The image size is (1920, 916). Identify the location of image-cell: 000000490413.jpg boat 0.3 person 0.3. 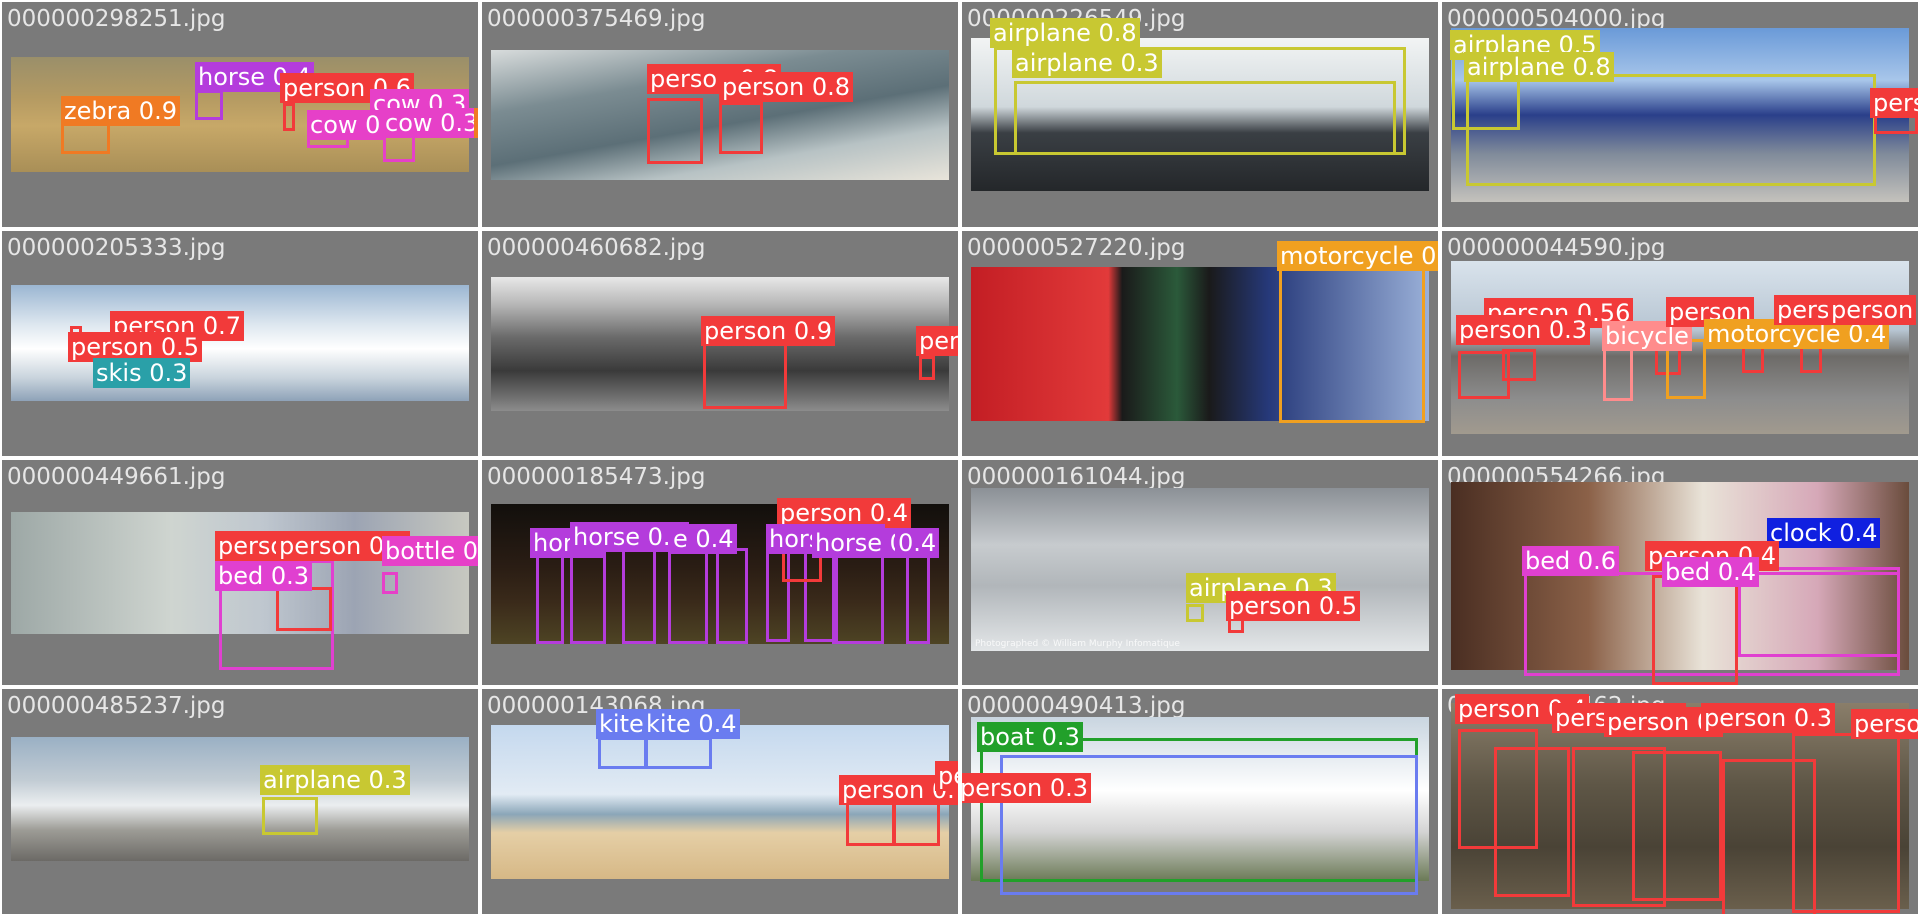
(1200, 801).